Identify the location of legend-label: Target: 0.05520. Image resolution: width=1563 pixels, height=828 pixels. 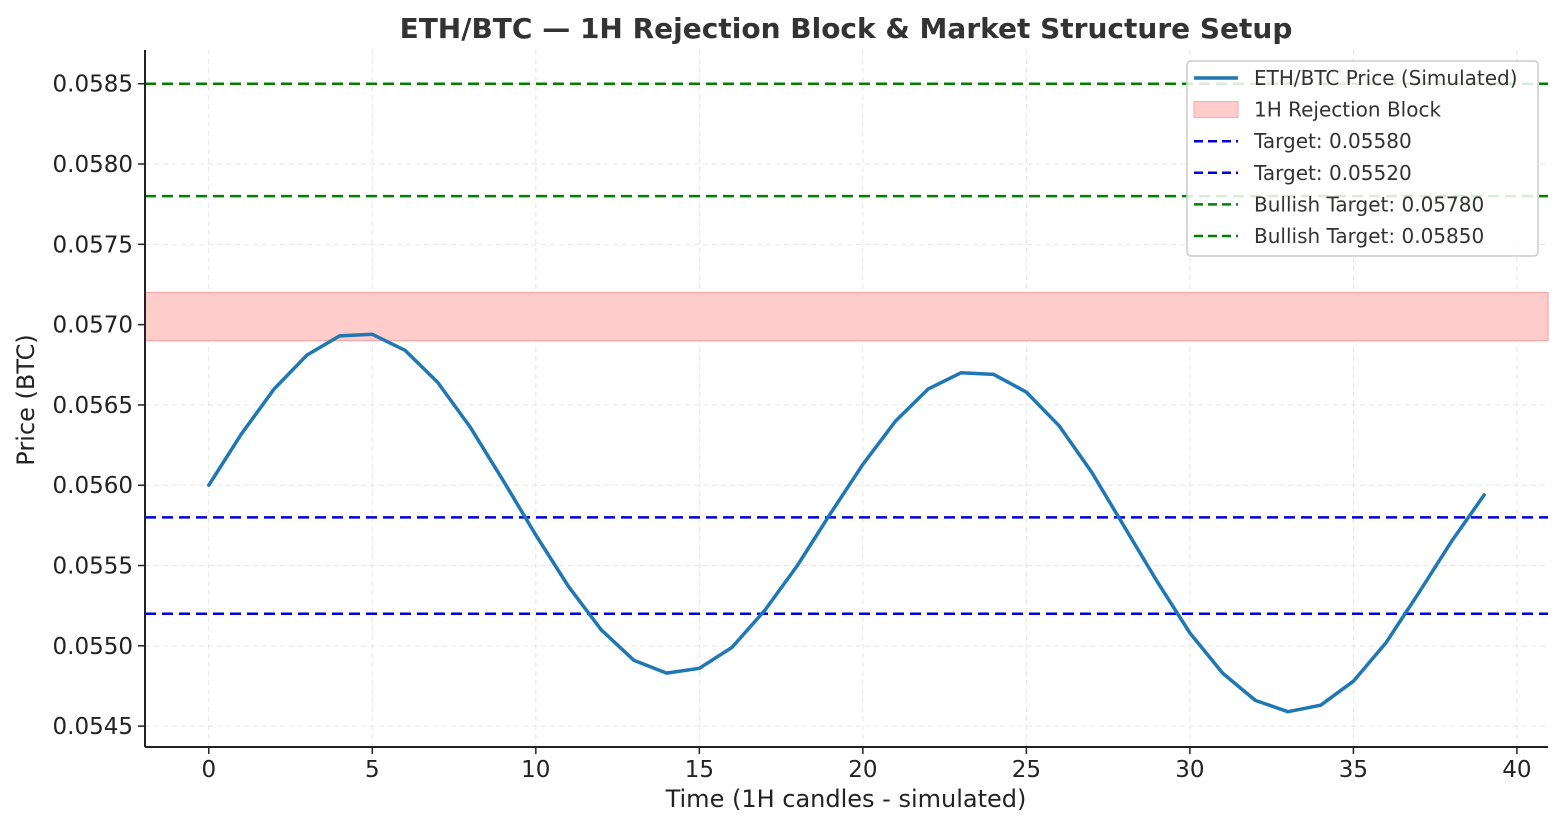
(1332, 173).